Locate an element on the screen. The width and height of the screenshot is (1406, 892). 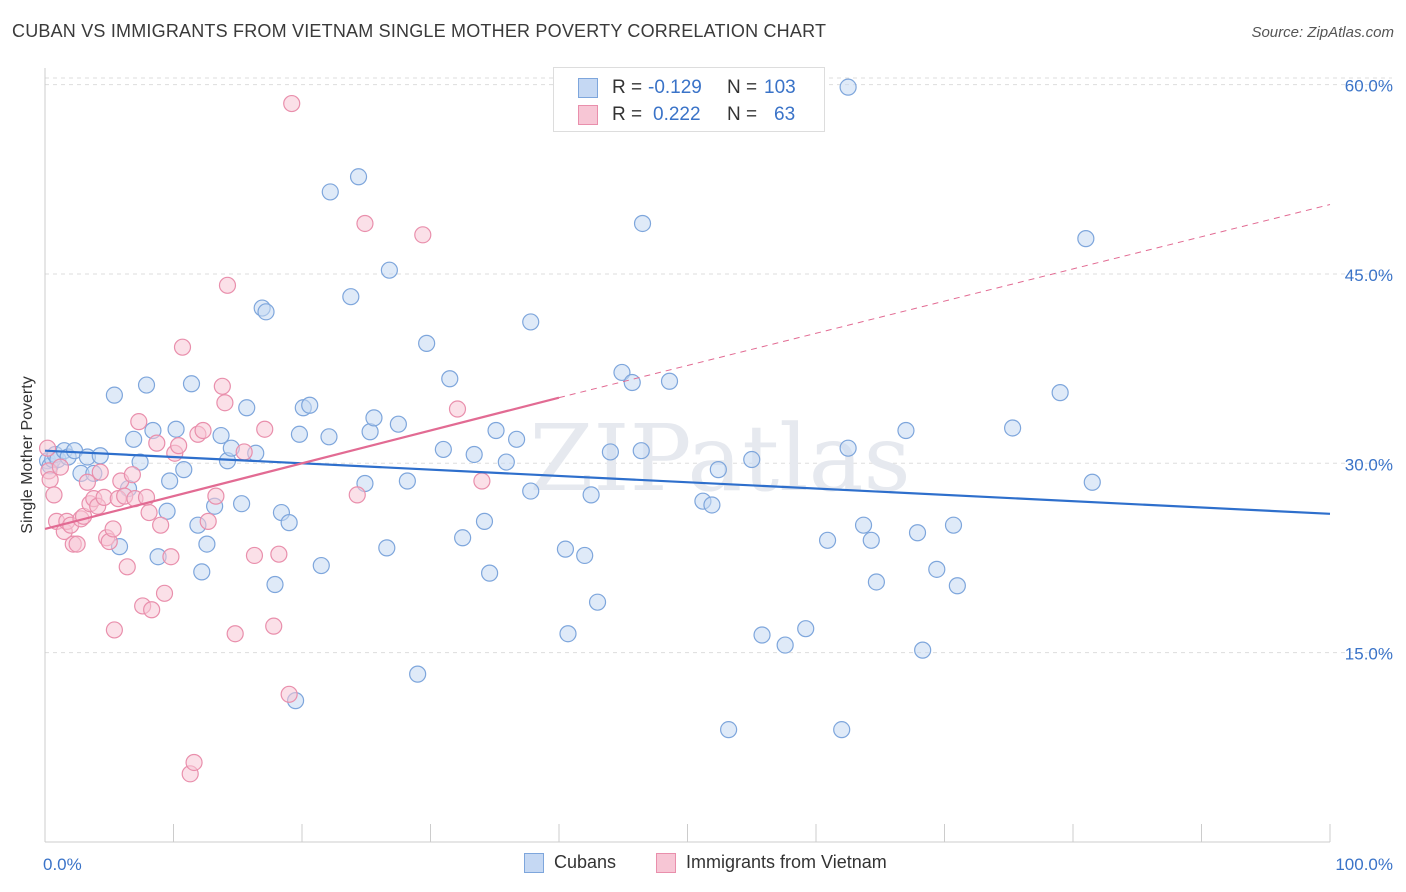
n-label: N = is located at coordinates (742, 87).